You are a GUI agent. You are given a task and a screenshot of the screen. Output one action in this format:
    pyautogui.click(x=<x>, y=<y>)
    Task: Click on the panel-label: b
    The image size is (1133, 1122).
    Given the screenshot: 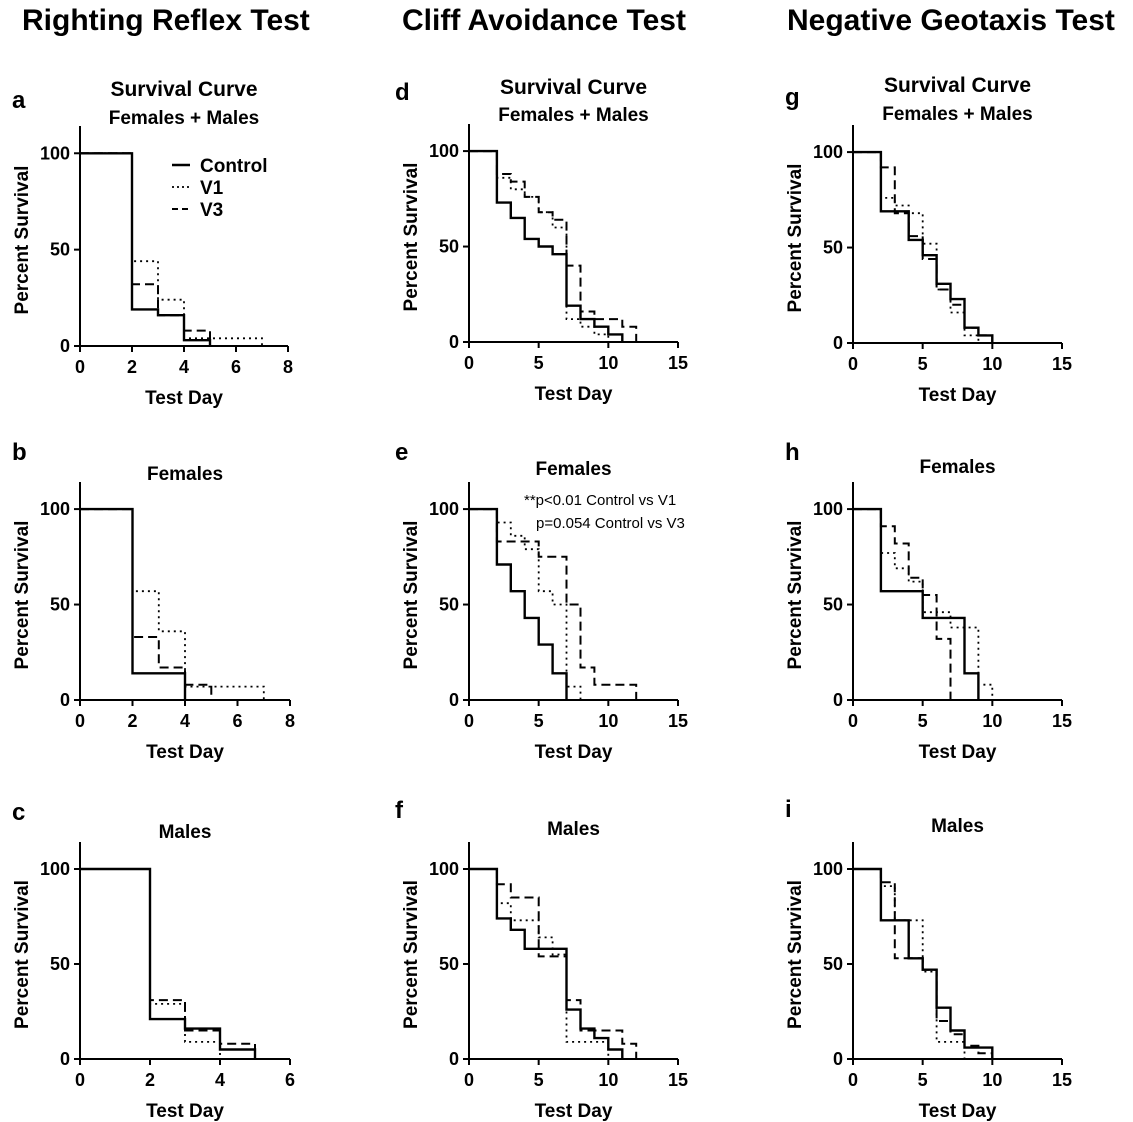 What is the action you would take?
    pyautogui.click(x=19, y=452)
    